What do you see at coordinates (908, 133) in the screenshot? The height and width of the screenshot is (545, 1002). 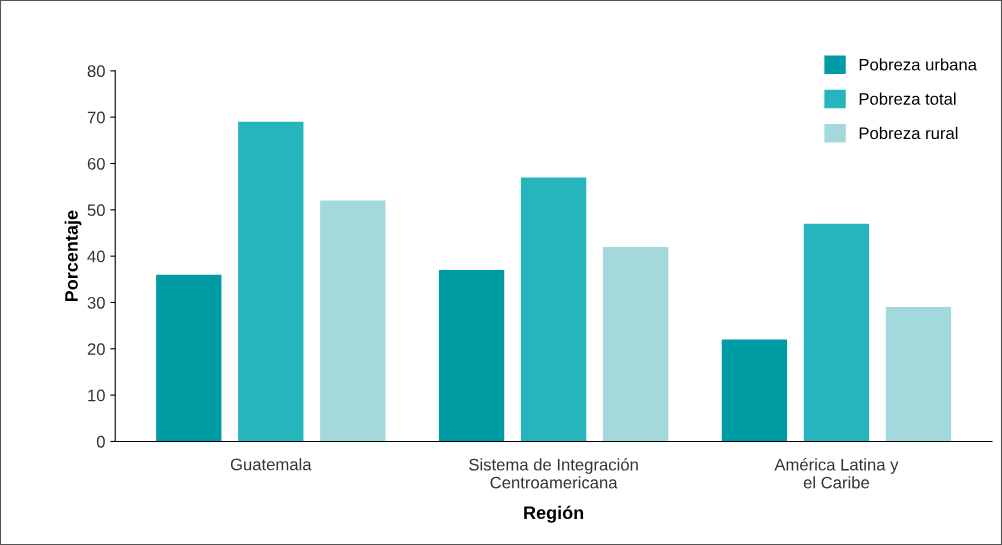 I see `legend-label: Pobreza rural` at bounding box center [908, 133].